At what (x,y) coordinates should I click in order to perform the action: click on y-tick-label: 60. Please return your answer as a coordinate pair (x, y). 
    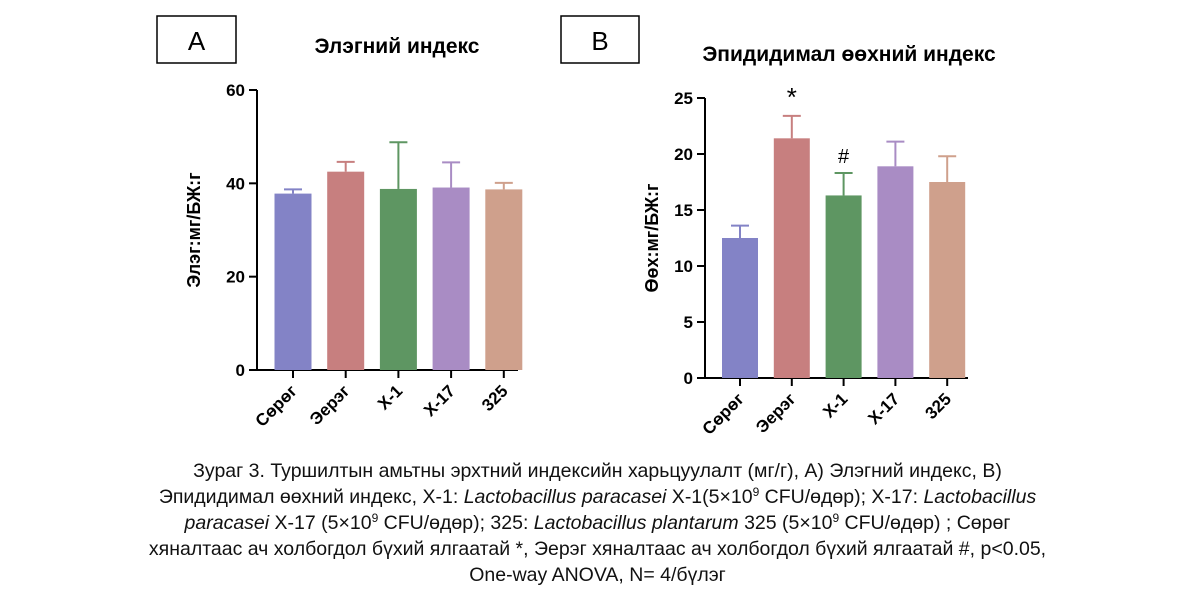
    Looking at the image, I should click on (235, 90).